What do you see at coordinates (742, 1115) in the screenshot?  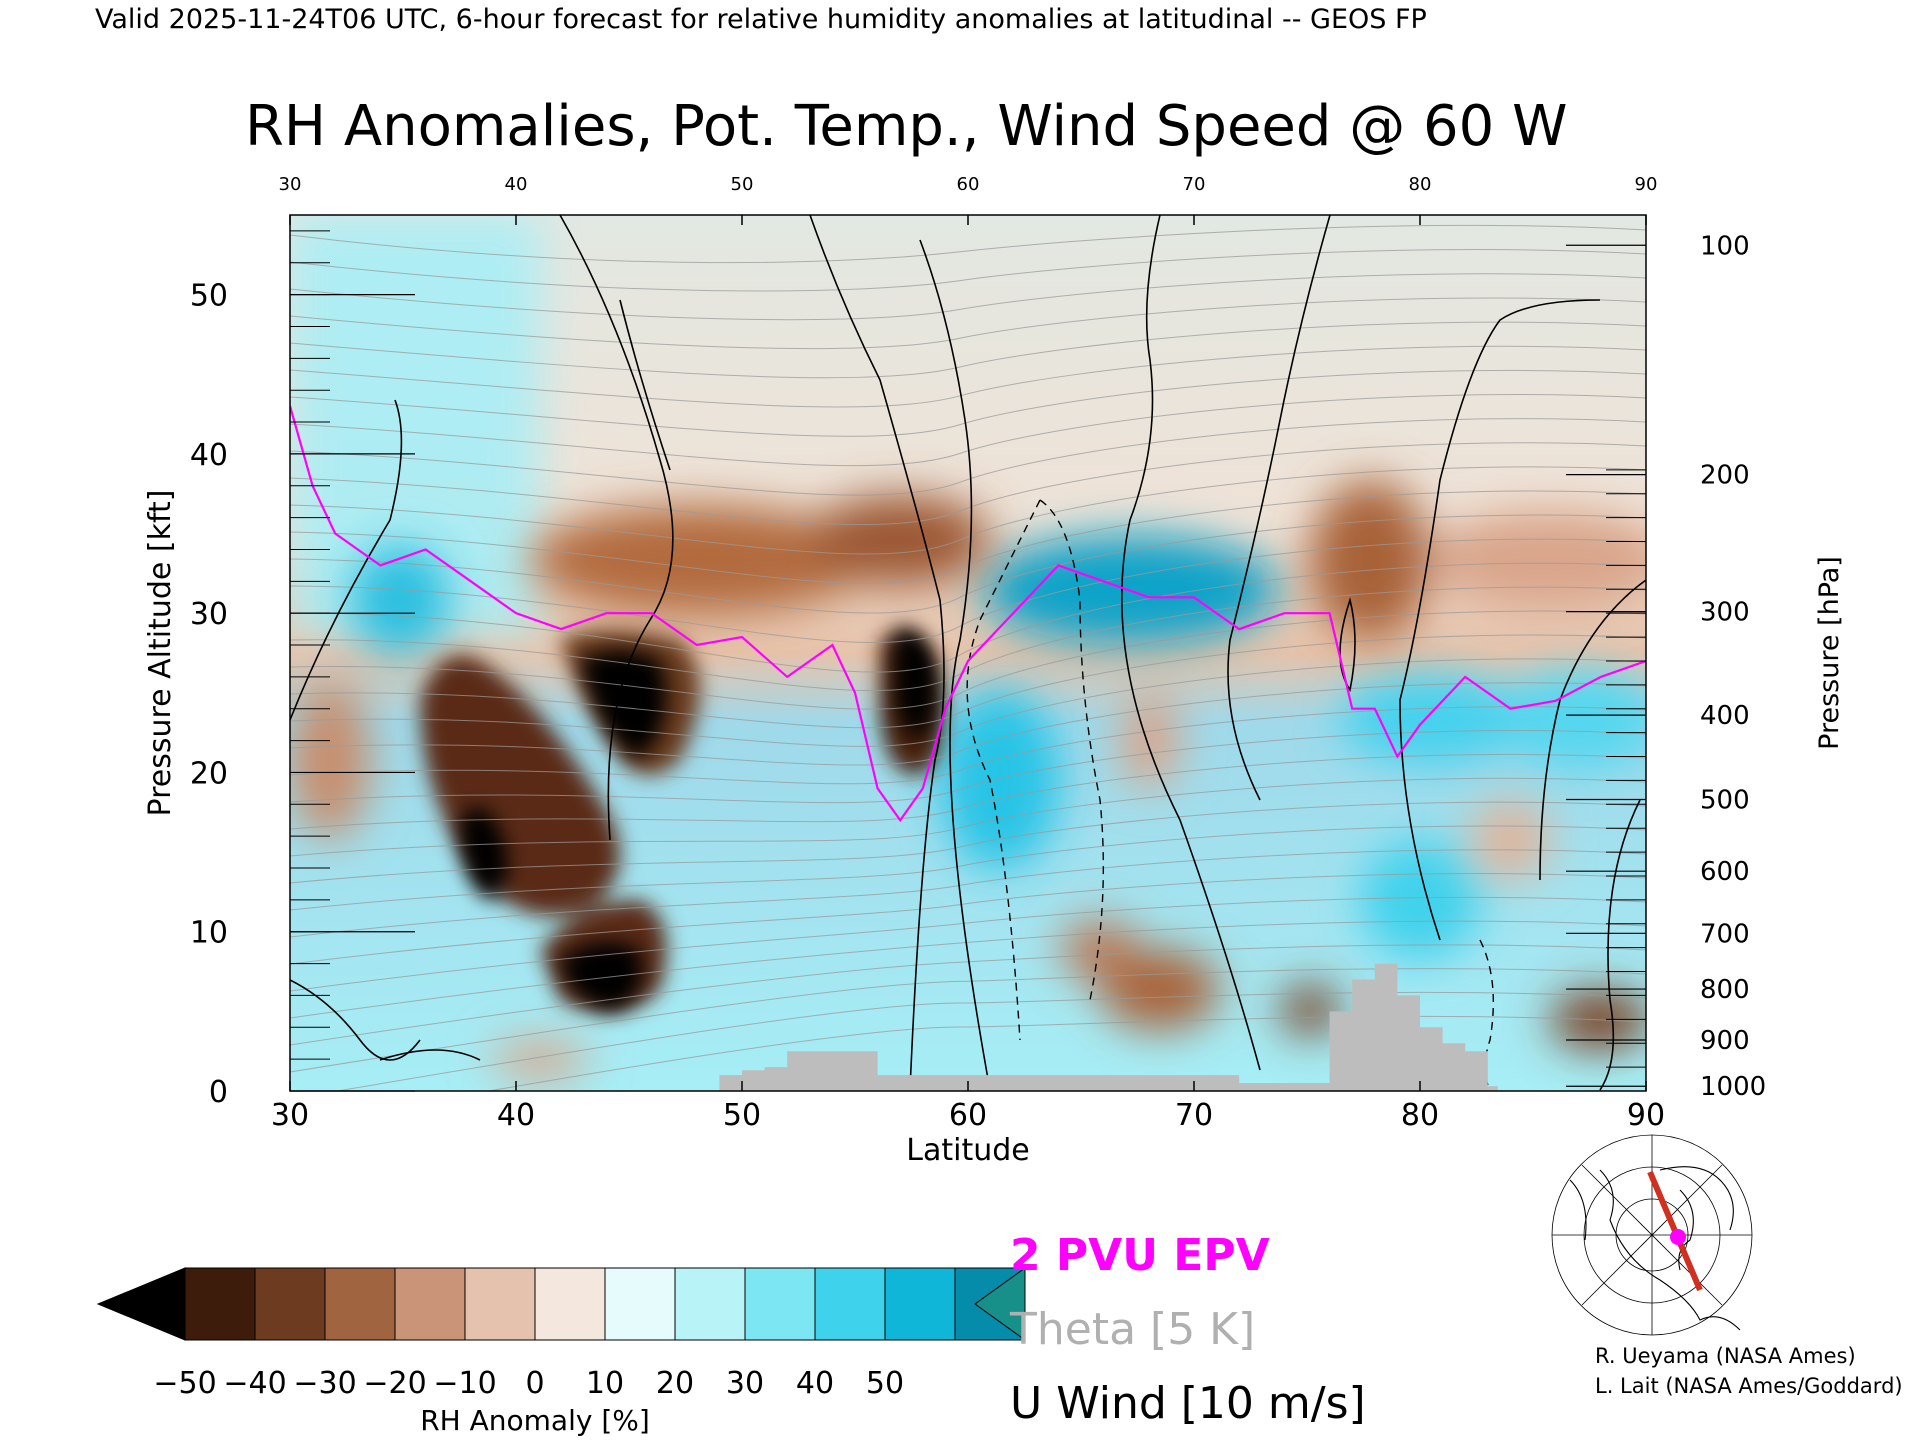 I see `x-tick-label: 50` at bounding box center [742, 1115].